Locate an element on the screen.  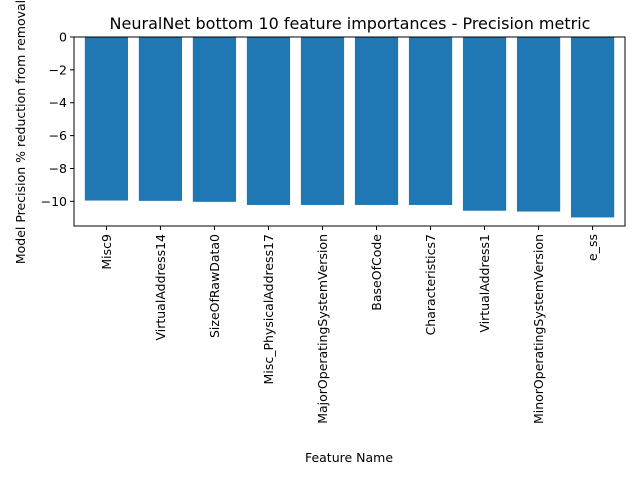
bar-e_ss is located at coordinates (592, 127).